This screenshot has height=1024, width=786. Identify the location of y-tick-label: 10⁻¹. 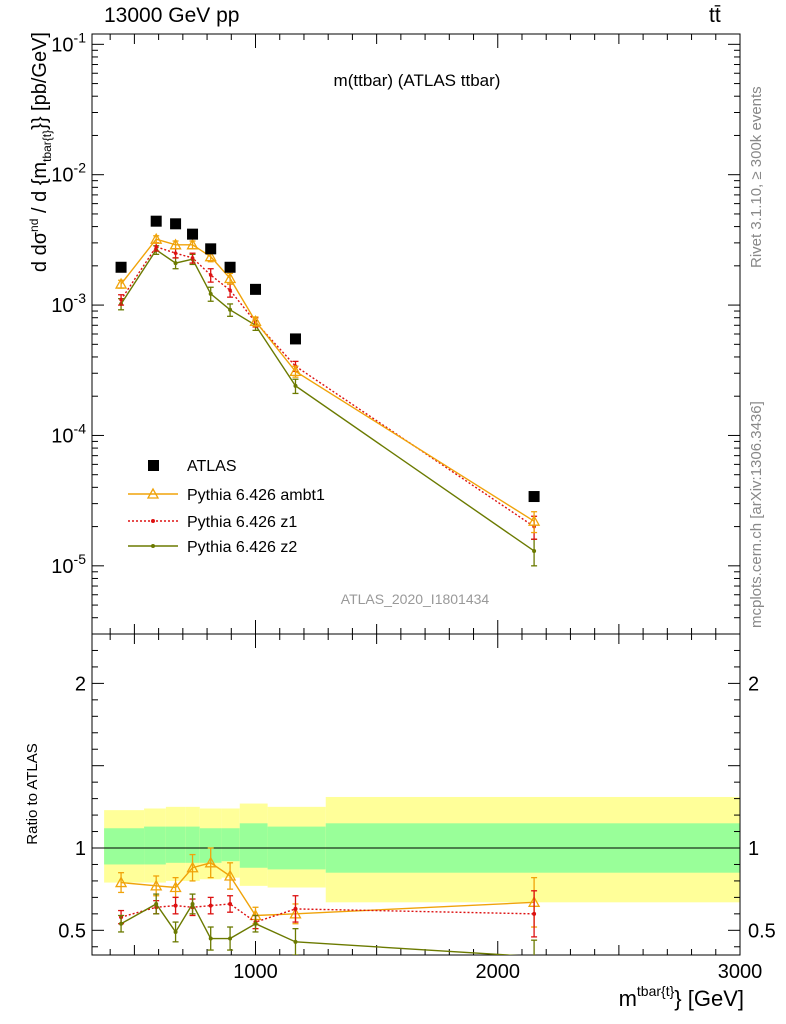
(68, 42).